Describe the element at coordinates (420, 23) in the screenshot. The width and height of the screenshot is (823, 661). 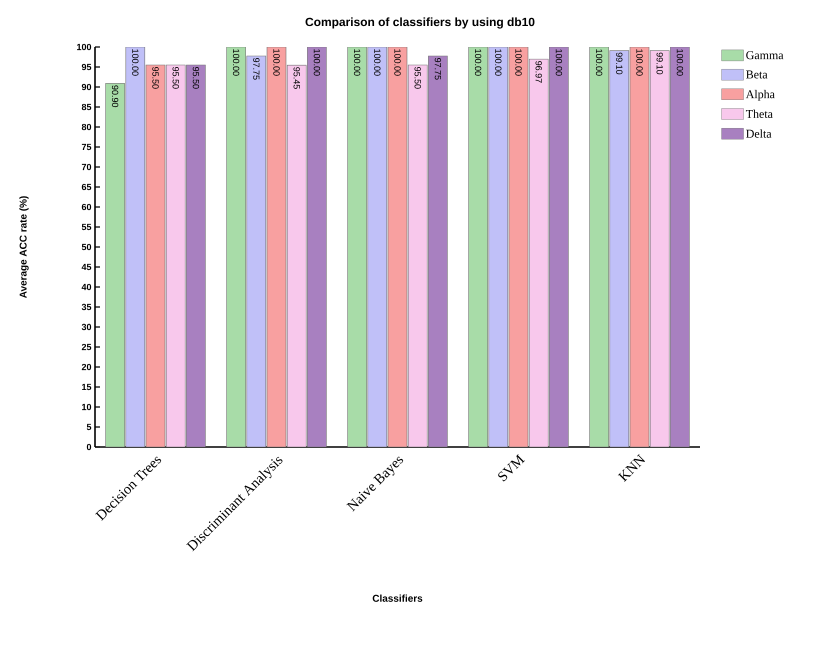
I see `chart-title: Comparison of classifiers by using db10` at that location.